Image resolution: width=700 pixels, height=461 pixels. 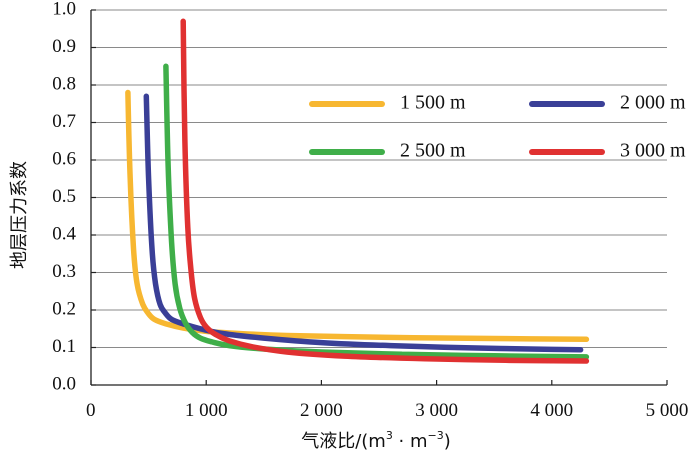 I want to click on x-tick-label-2: 2 000, so click(x=321, y=410).